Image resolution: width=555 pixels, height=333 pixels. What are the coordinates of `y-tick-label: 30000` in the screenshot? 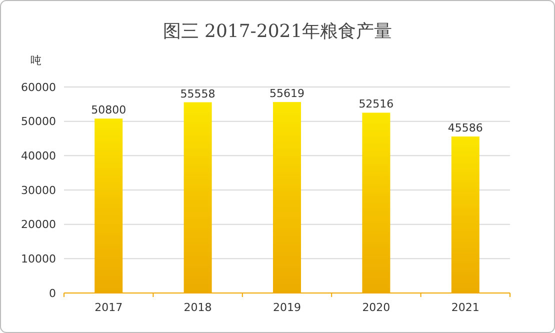 It's located at (38, 190).